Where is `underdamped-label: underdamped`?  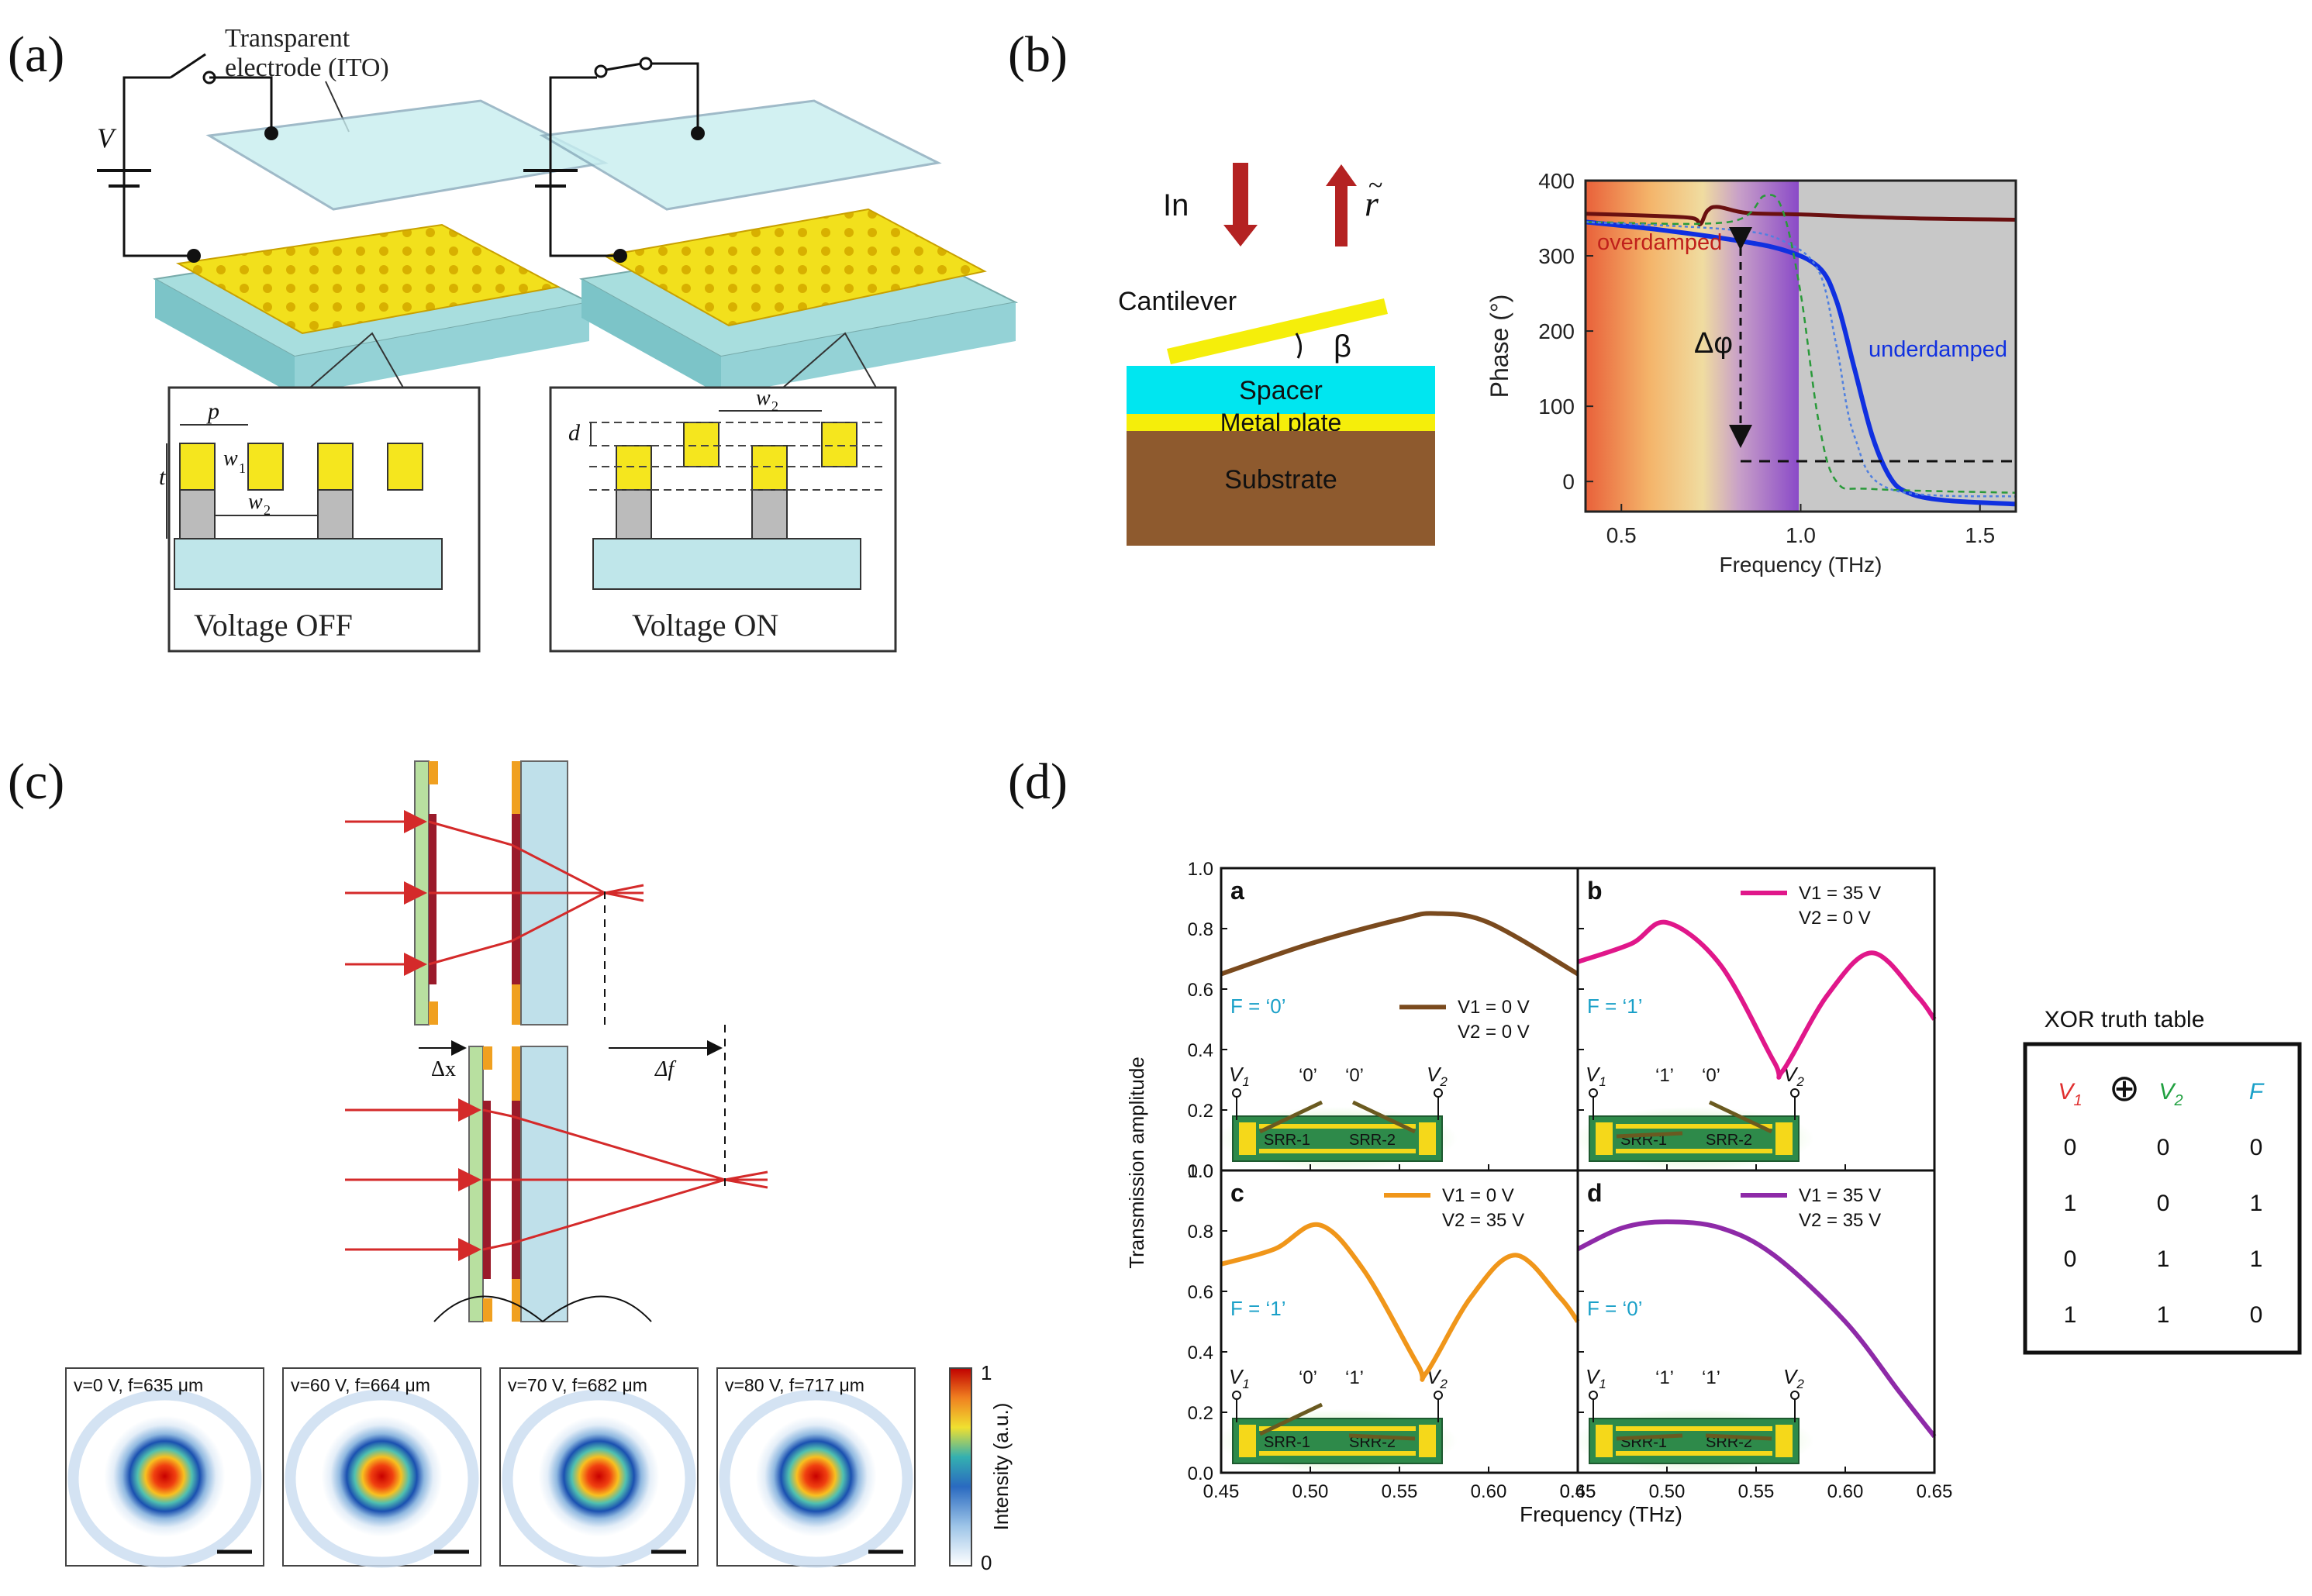 underdamped-label: underdamped is located at coordinates (1938, 349).